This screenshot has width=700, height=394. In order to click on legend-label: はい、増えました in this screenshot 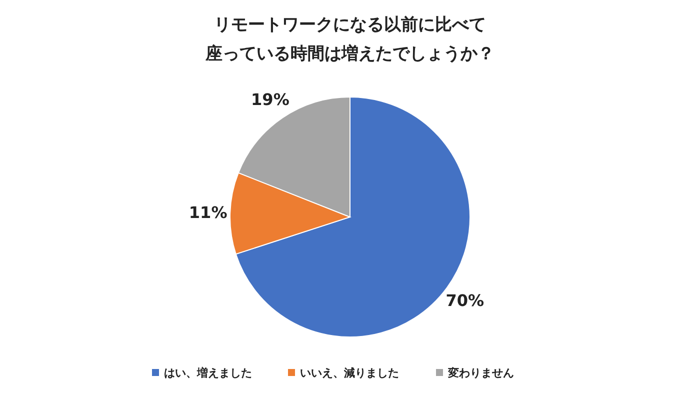, I will do `click(208, 373)`.